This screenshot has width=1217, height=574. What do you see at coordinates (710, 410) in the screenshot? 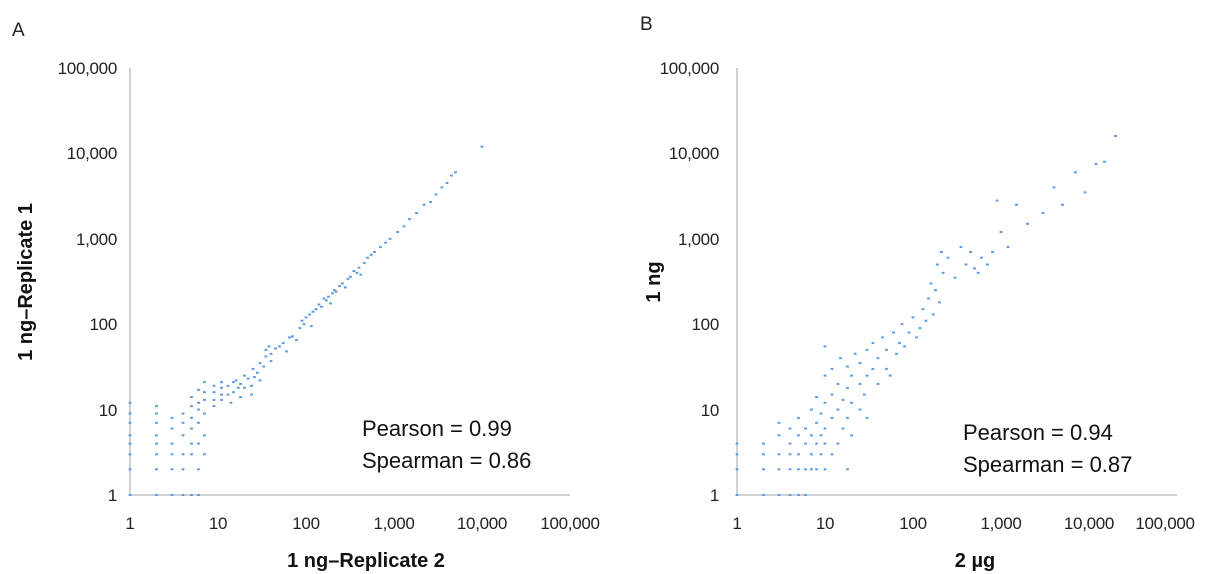
I see `panel-b-y-tick-label: 10` at bounding box center [710, 410].